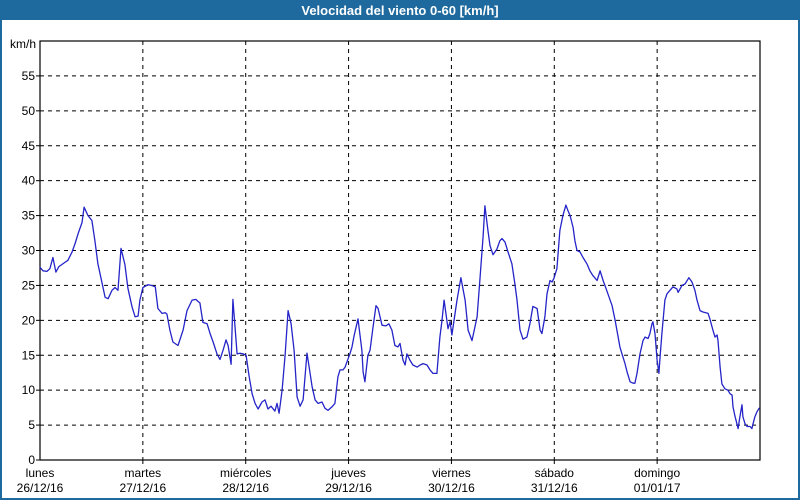 The width and height of the screenshot is (800, 500). Describe the element at coordinates (555, 473) in the screenshot. I see `x-day-label: sábado` at that location.